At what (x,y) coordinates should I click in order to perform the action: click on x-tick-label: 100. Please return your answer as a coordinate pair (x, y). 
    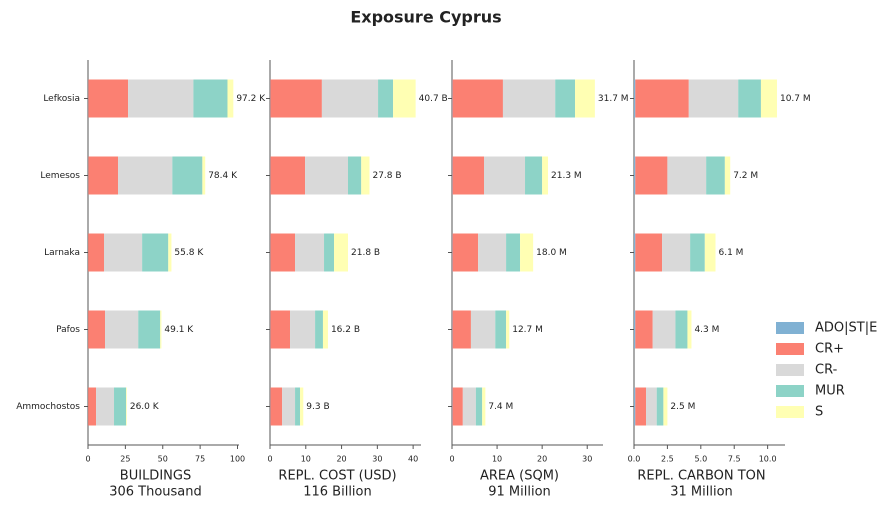
    Looking at the image, I should click on (237, 459).